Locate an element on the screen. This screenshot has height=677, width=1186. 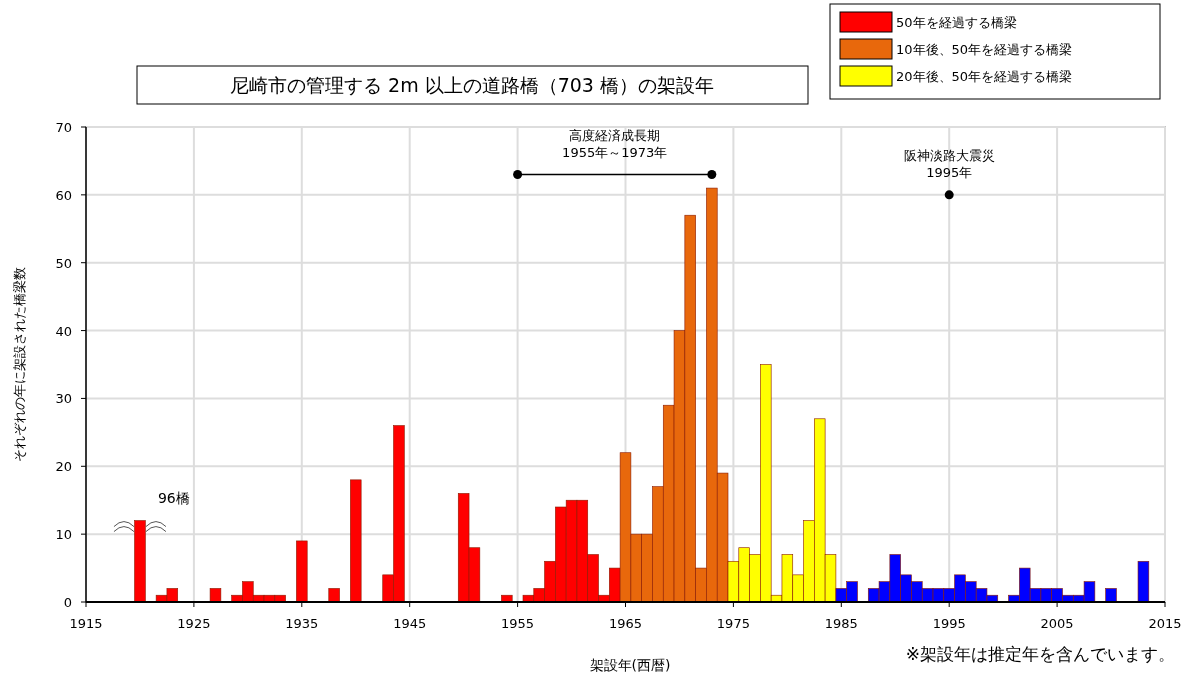
legend-label: 20年後、50年を経過する橋梁 is located at coordinates (984, 76).